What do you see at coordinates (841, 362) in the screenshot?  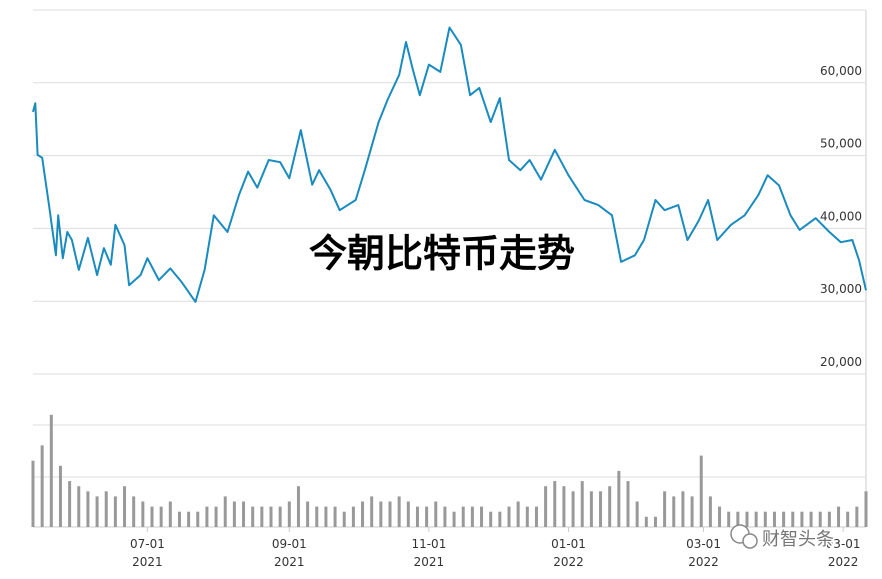 I see `y-tick-label: 20,000` at bounding box center [841, 362].